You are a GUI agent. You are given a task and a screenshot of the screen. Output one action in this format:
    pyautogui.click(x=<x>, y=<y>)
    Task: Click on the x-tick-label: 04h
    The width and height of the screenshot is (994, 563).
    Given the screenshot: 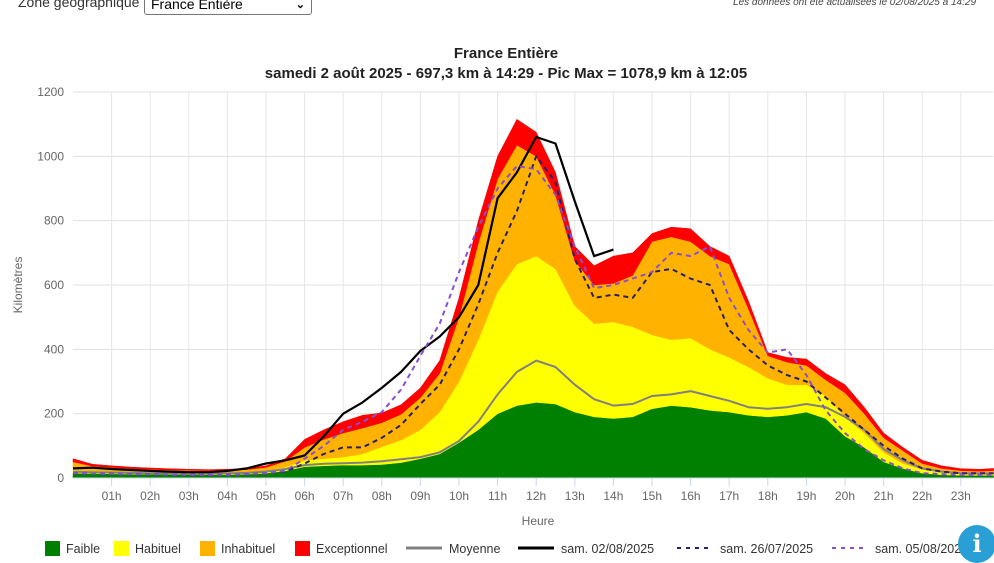 What is the action you would take?
    pyautogui.click(x=227, y=496)
    